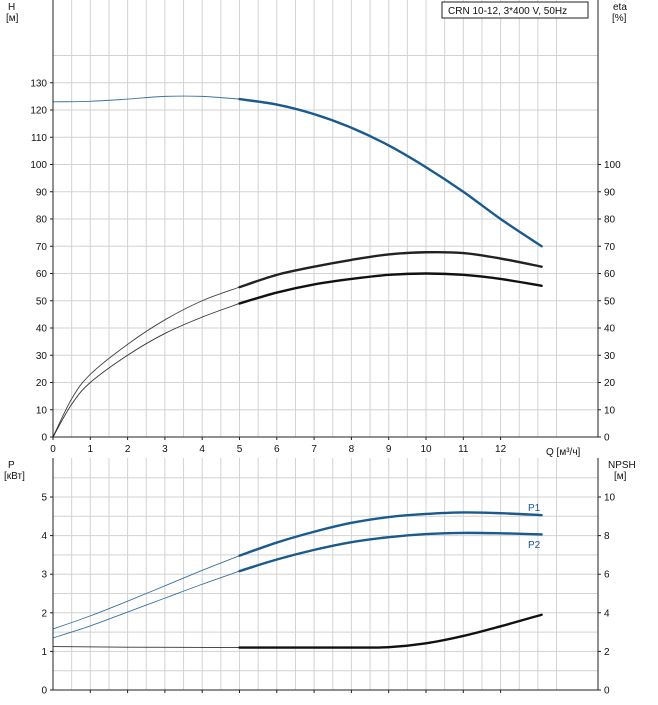 Image resolution: width=658 pixels, height=705 pixels. Describe the element at coordinates (53, 449) in the screenshot. I see `x-tick-label: 0` at that location.